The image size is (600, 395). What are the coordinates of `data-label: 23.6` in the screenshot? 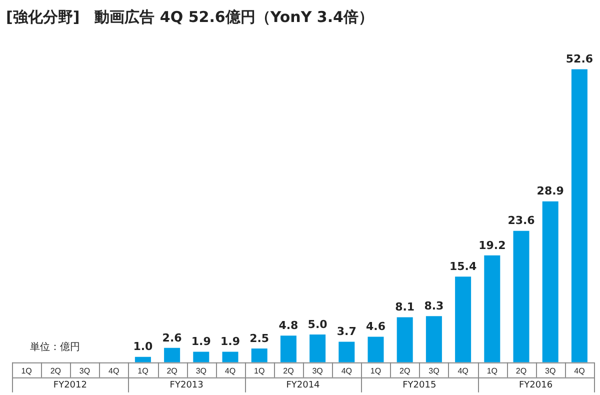 It's located at (522, 221).